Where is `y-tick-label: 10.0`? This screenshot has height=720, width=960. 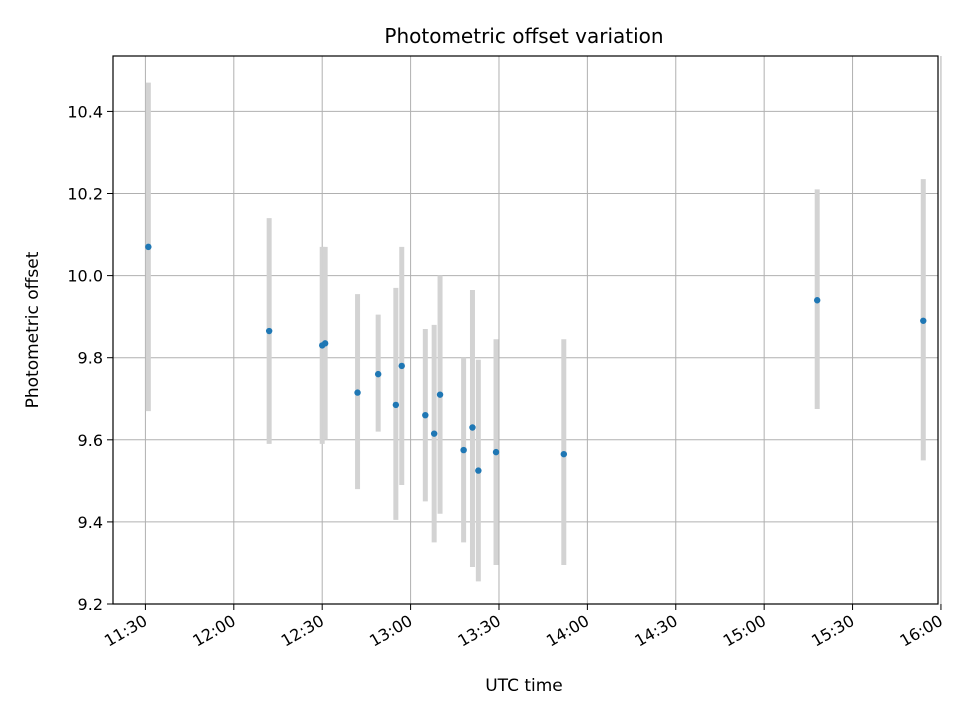 y-tick-label: 10.0 is located at coordinates (85, 276).